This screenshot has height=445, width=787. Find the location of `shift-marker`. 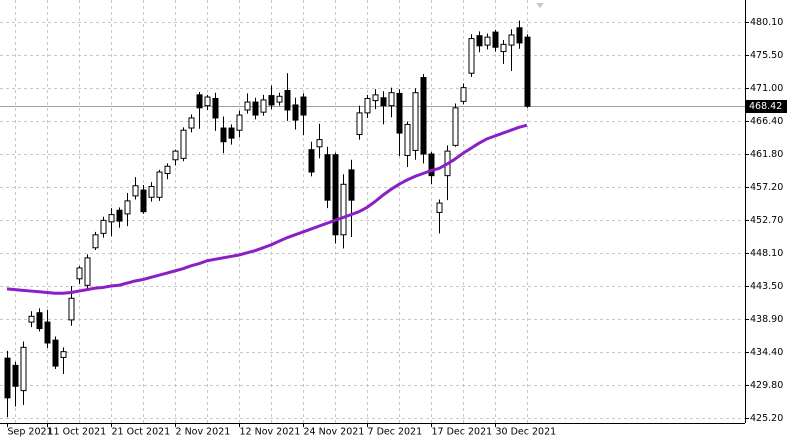

shift-marker is located at coordinates (540, 5).